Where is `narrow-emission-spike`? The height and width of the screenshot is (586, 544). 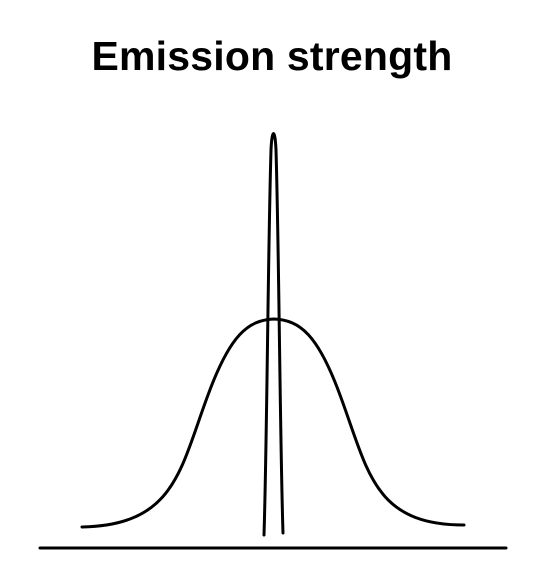 narrow-emission-spike is located at coordinates (273, 334).